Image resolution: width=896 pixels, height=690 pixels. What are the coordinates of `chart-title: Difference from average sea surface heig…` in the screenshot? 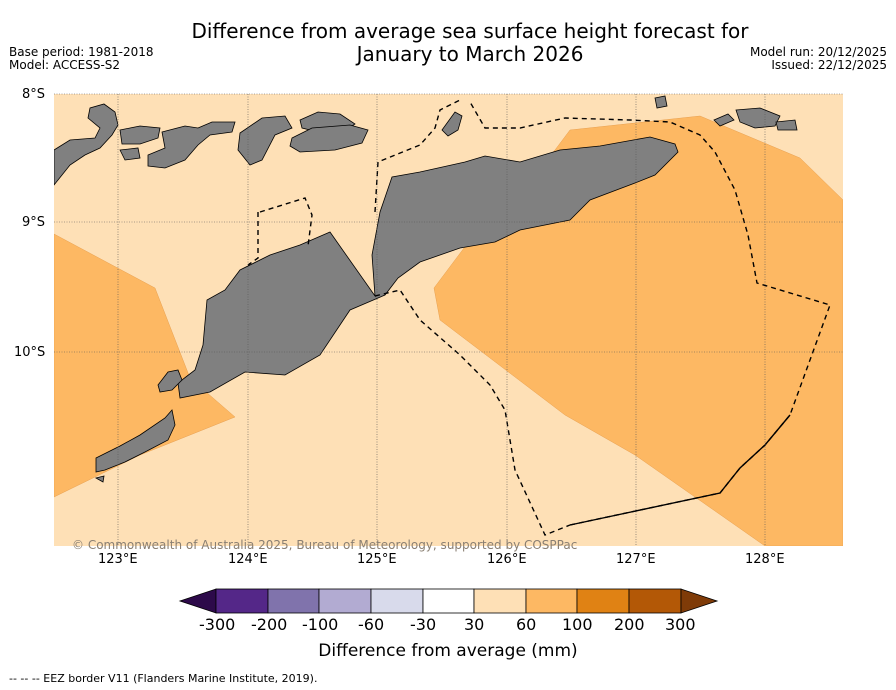 It's located at (470, 43).